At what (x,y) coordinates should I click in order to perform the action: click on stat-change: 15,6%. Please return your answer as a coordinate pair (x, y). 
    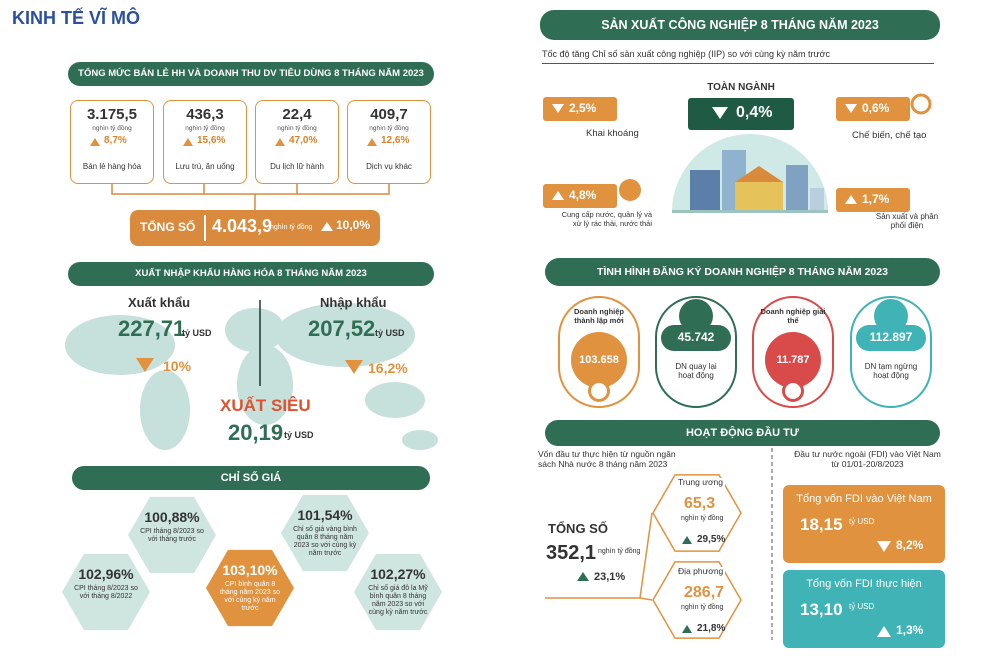
    Looking at the image, I should click on (211, 140).